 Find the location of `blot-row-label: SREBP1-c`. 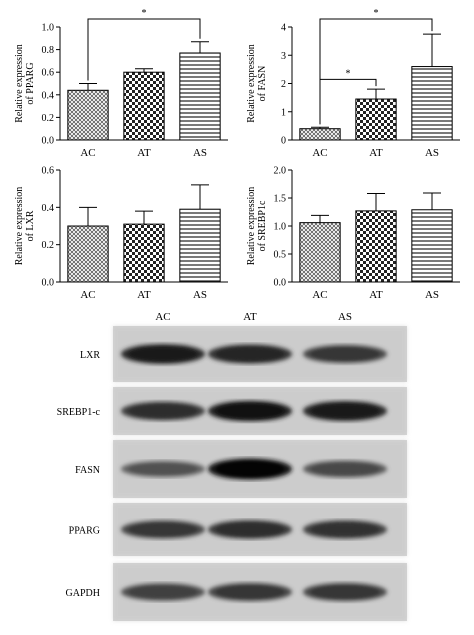

blot-row-label: SREBP1-c is located at coordinates (79, 412).